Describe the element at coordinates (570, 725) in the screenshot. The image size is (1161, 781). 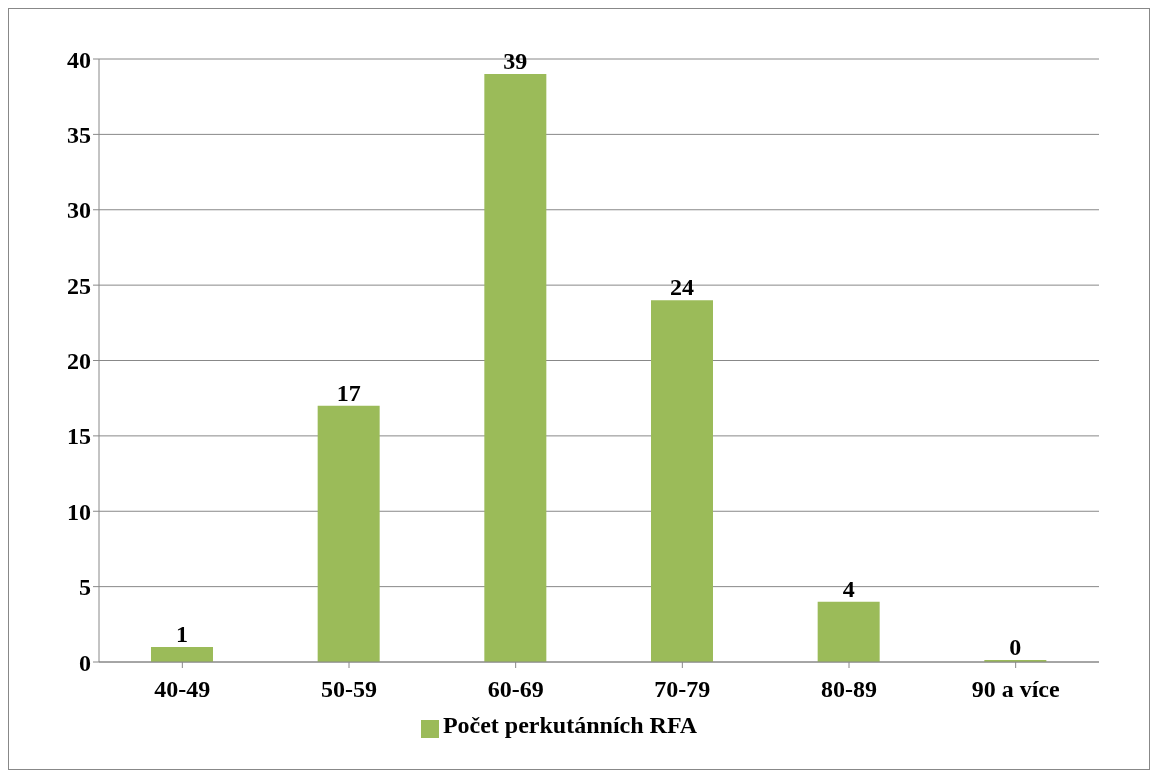
I see `legend-label: Počet perkutánních RFA` at that location.